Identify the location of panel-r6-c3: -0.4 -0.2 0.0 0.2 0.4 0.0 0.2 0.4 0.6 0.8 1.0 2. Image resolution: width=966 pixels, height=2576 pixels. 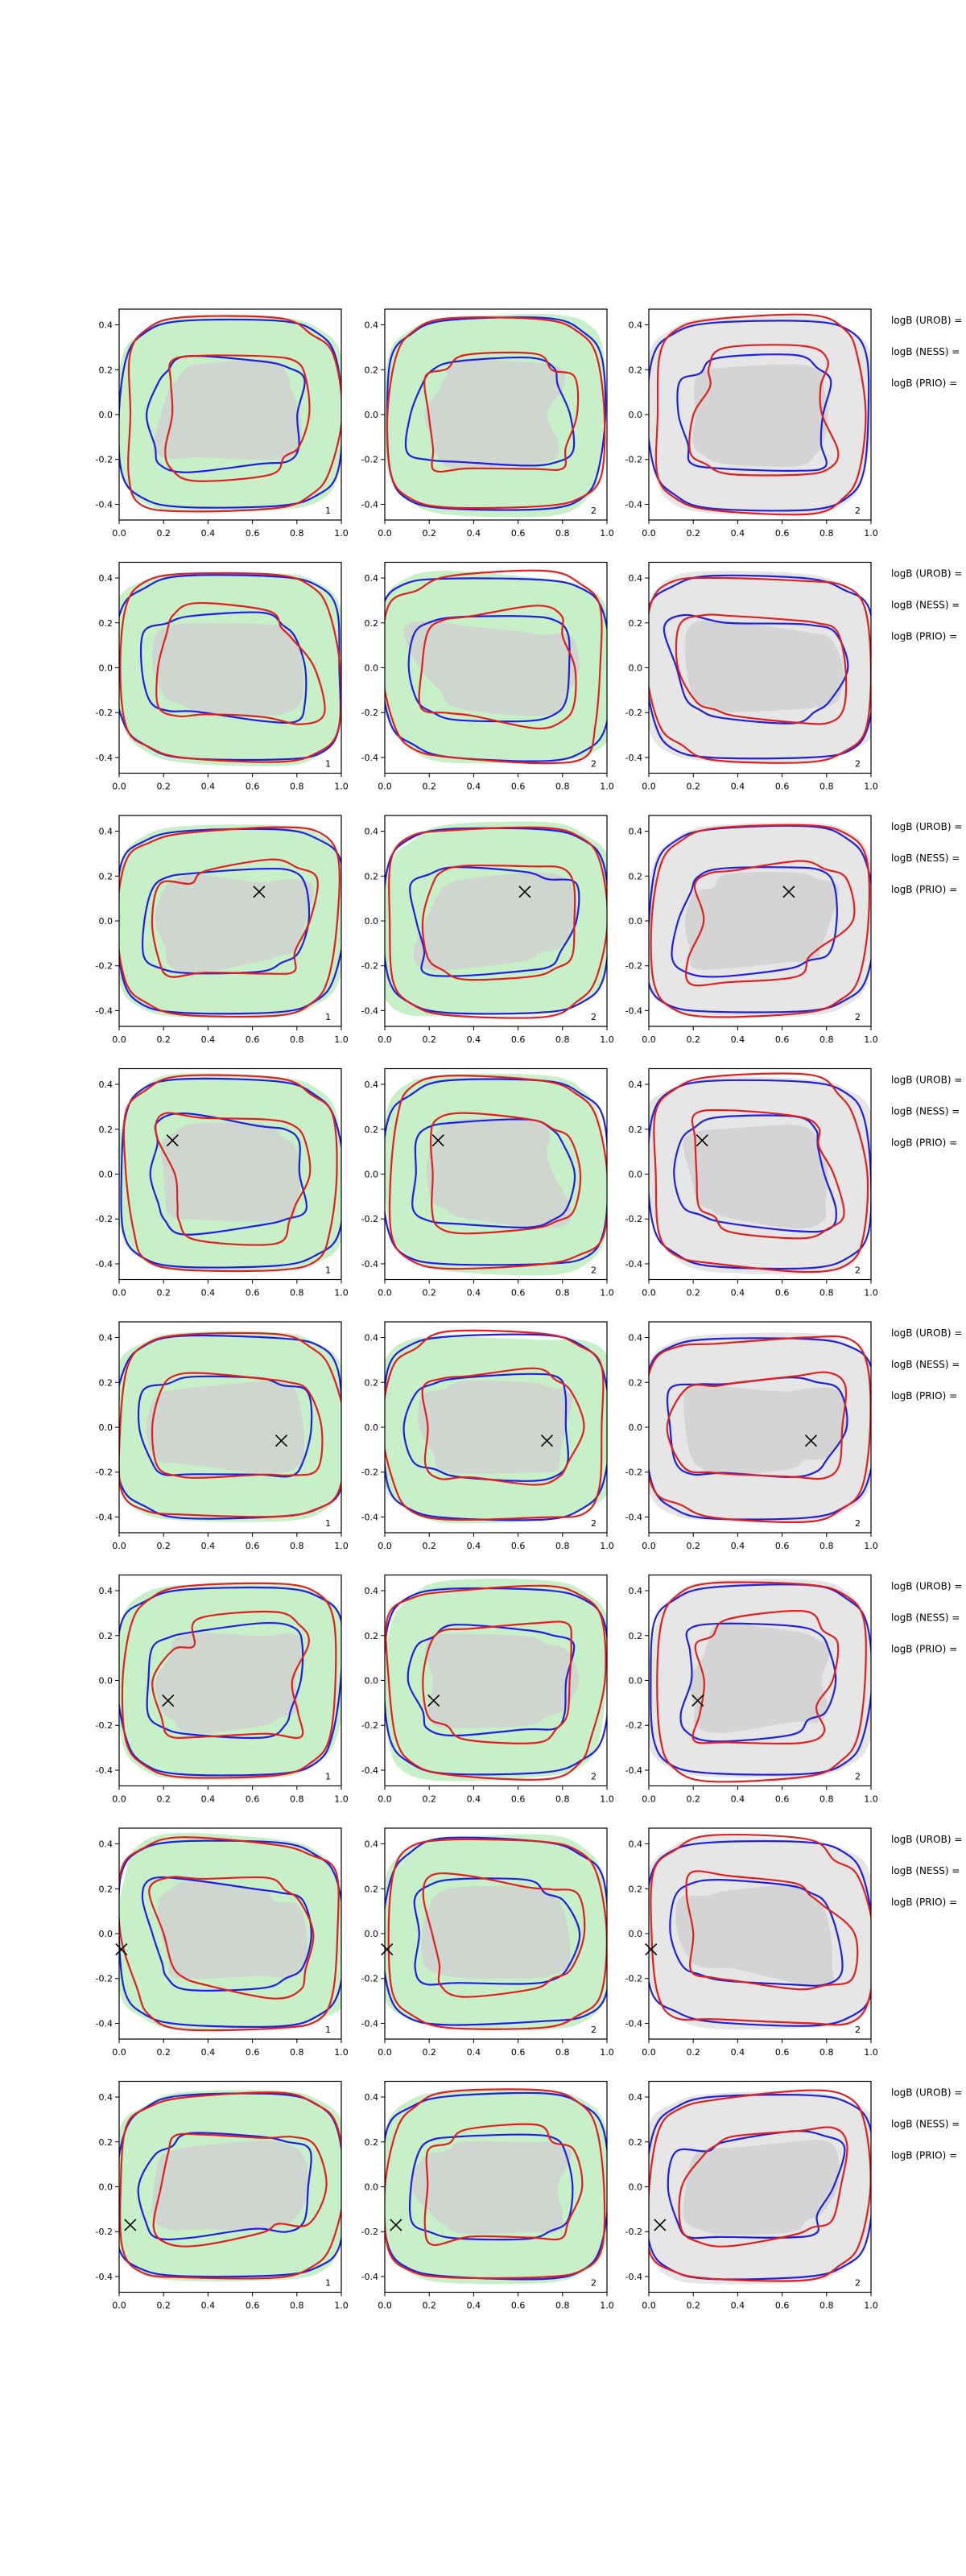
(751, 1689).